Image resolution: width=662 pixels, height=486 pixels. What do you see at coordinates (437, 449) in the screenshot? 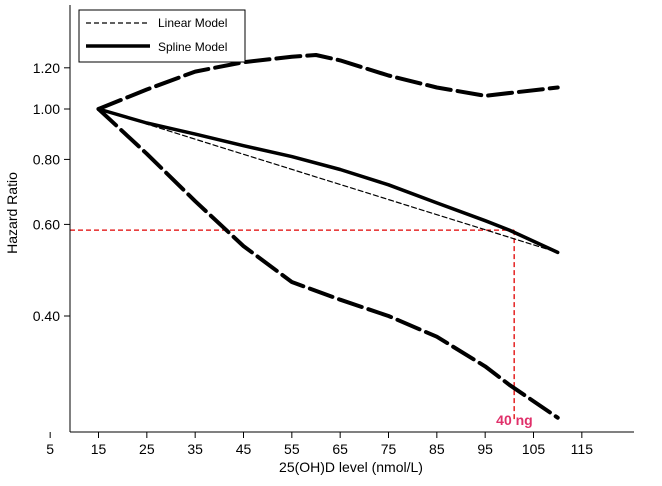
I see `x-tick-label: 85` at bounding box center [437, 449].